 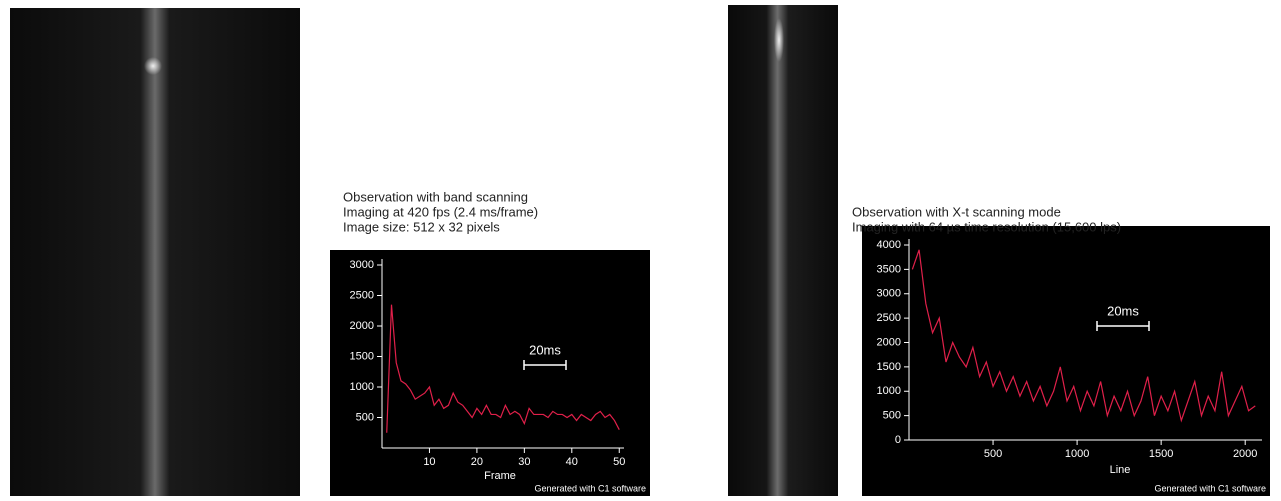 What do you see at coordinates (429, 462) in the screenshot?
I see `x-tick-label: 10` at bounding box center [429, 462].